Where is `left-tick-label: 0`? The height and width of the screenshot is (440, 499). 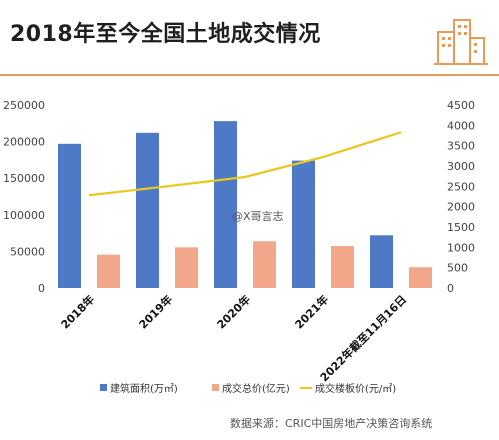 left-tick-label: 0 is located at coordinates (41, 288).